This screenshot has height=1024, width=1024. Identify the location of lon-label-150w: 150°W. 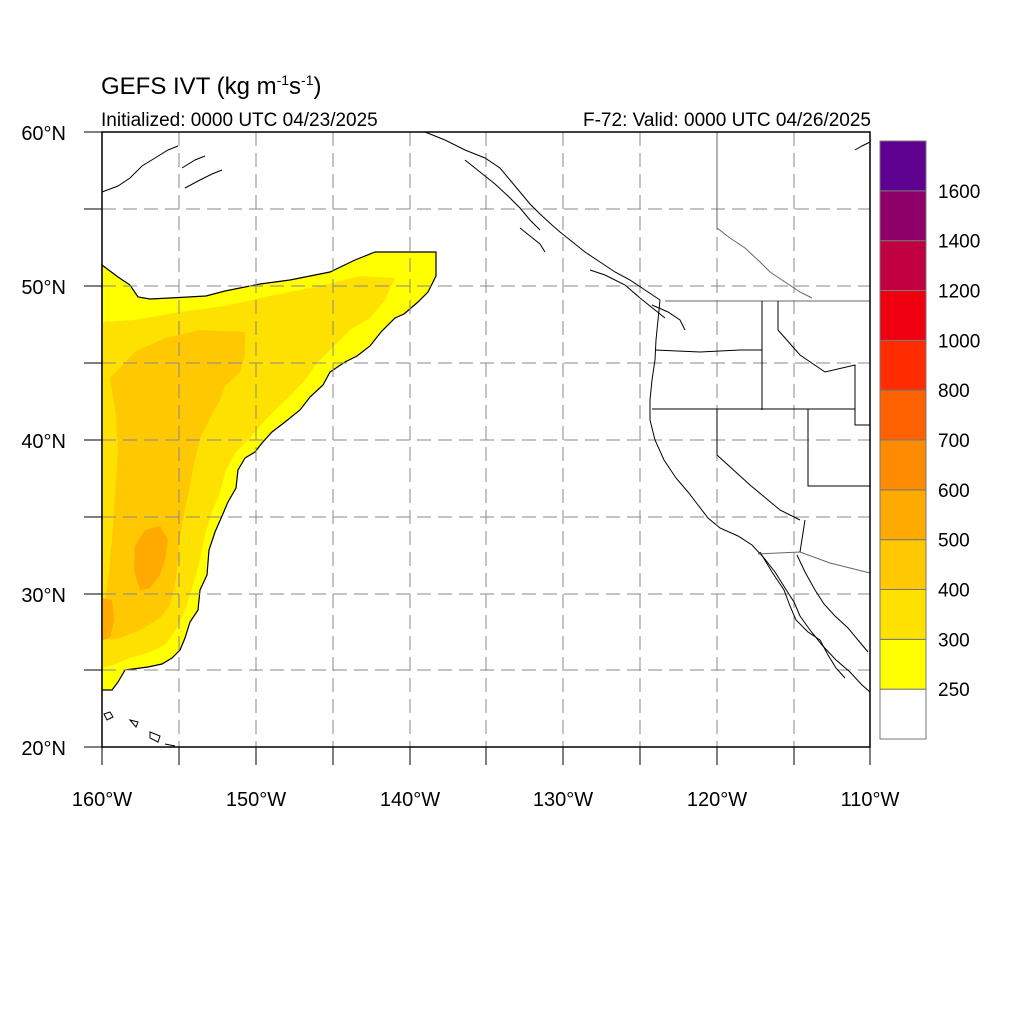
(256, 800).